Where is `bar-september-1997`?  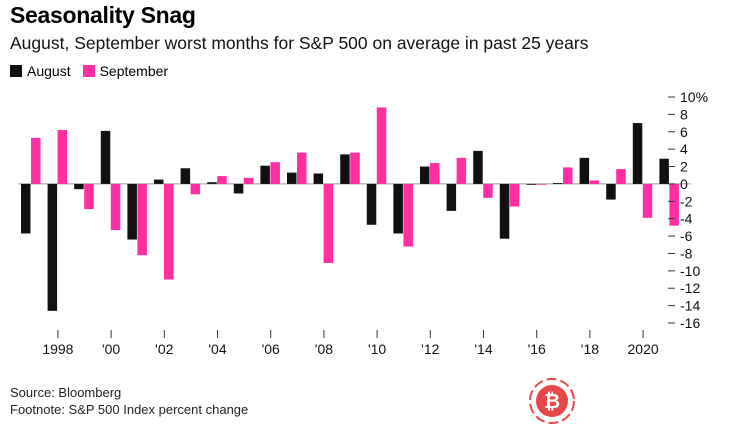 bar-september-1997 is located at coordinates (36, 160).